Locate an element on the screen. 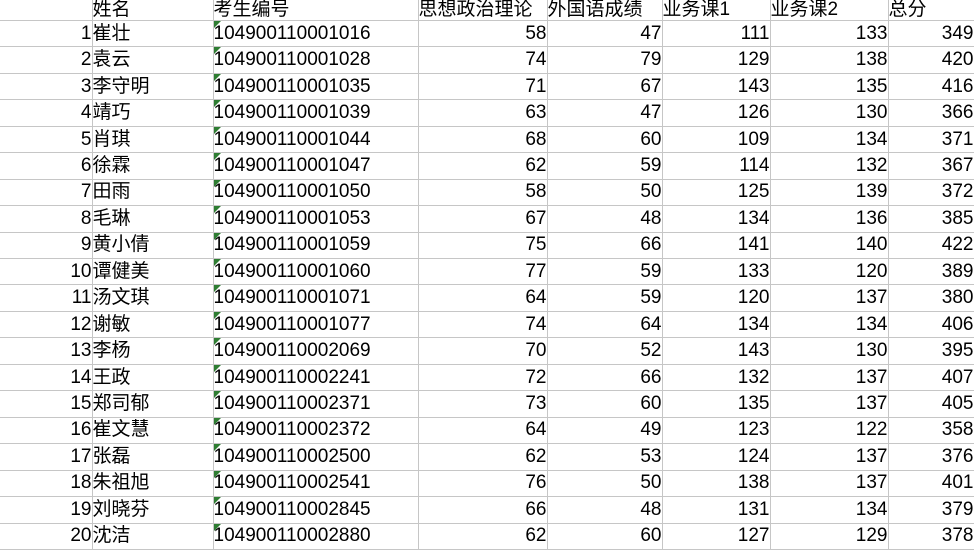  politics-score-cell: 72 is located at coordinates (483, 378).